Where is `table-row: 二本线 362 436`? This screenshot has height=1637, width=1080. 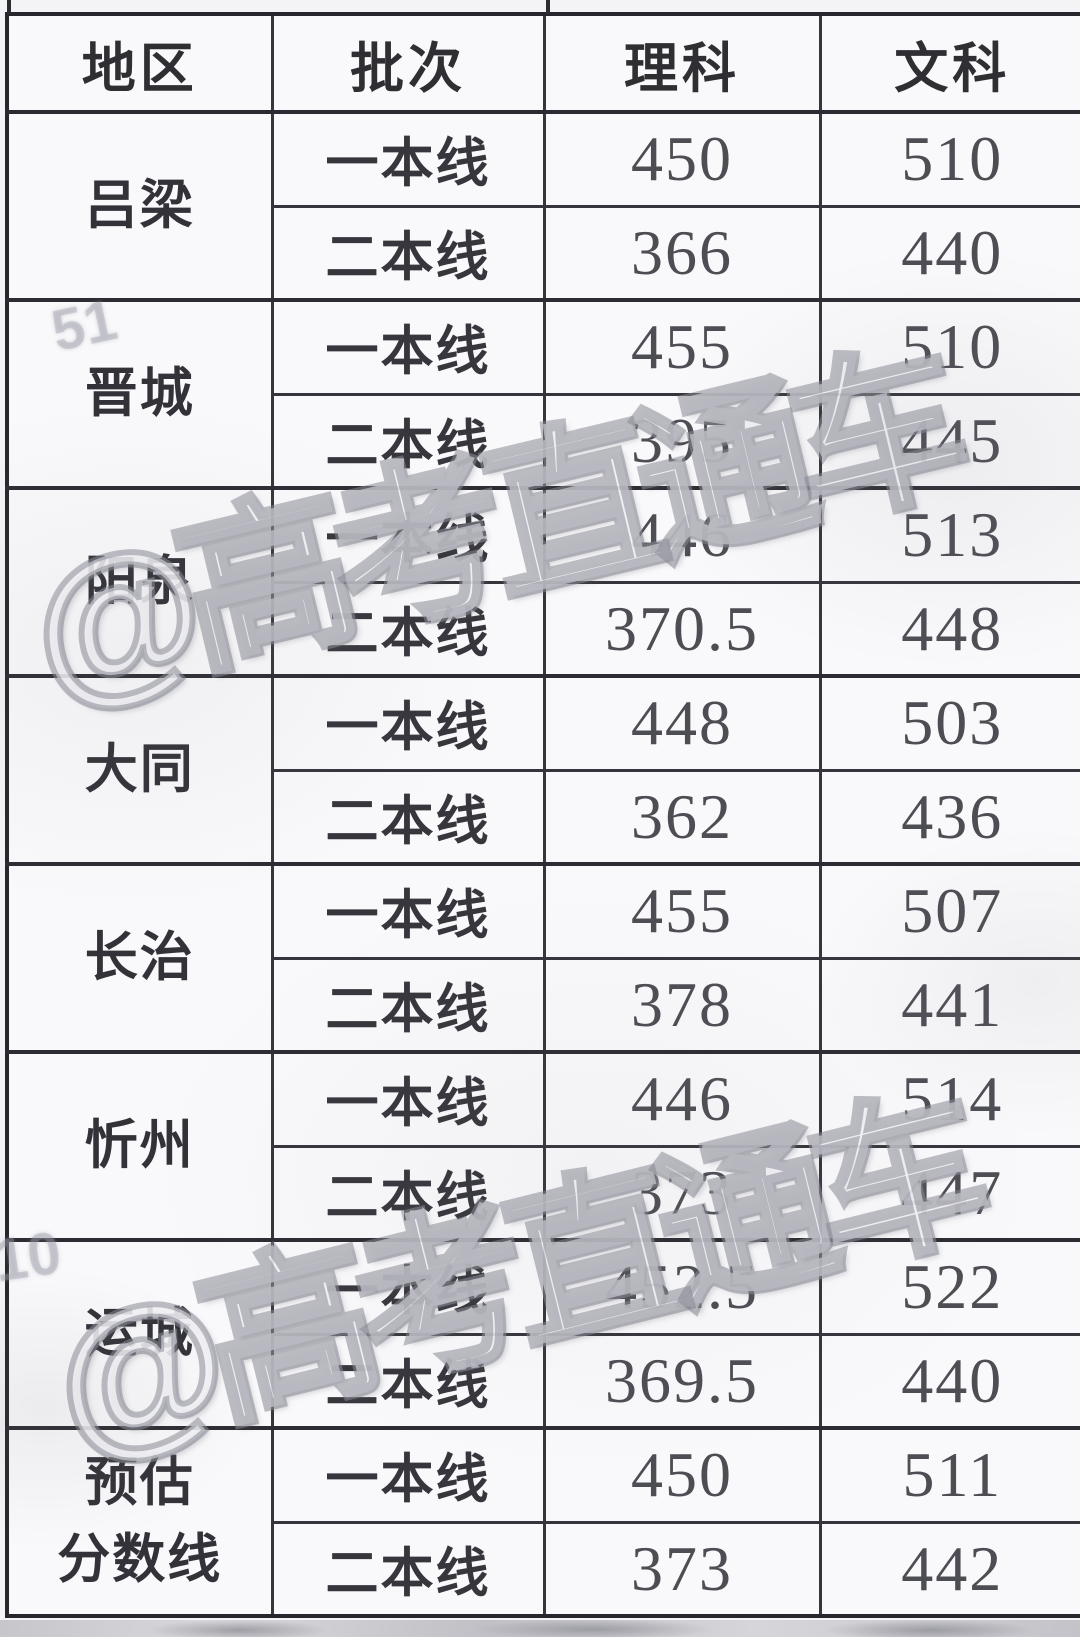
table-row: 二本线 362 436 is located at coordinates (543, 817).